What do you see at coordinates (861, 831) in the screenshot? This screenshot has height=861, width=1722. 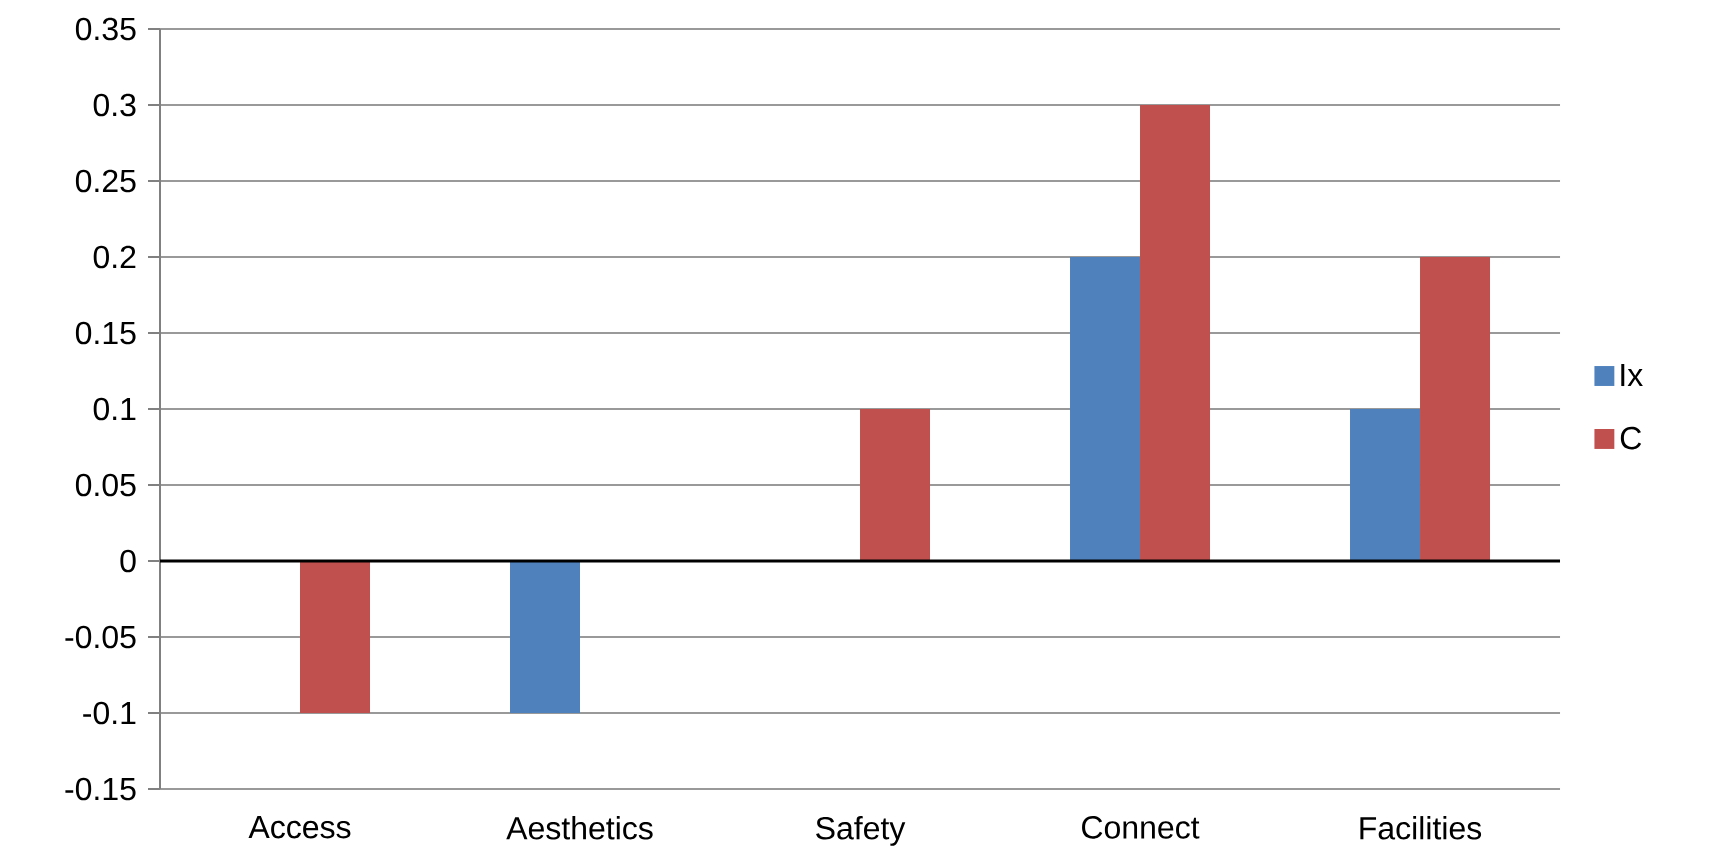 I see `x-tick-label: Safety` at bounding box center [861, 831].